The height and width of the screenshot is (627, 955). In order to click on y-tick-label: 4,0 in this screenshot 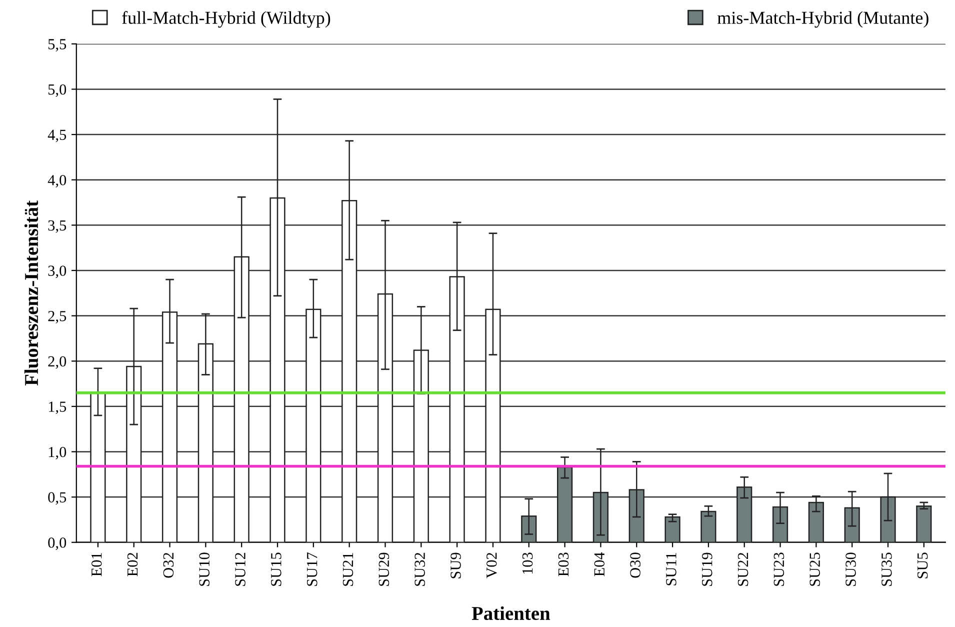, I will do `click(57, 181)`.